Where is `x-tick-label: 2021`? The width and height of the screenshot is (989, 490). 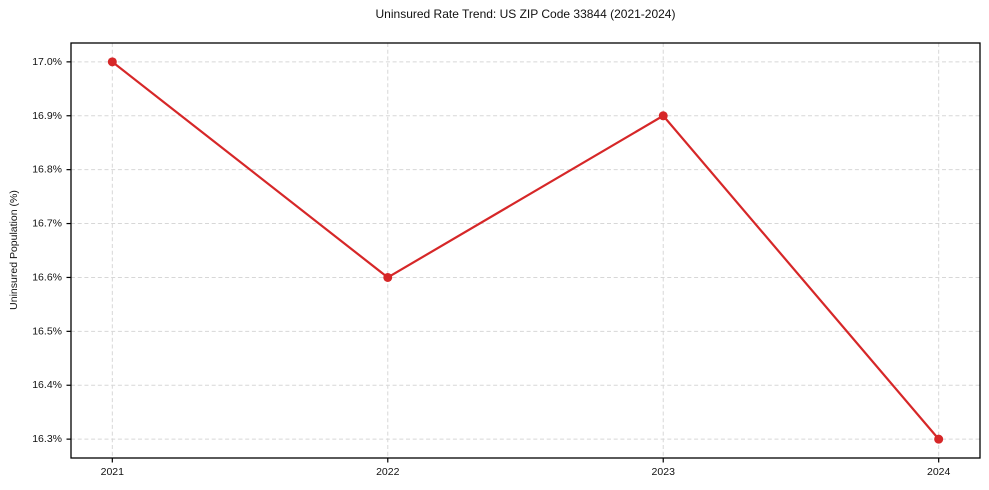 x-tick-label: 2021 is located at coordinates (113, 472).